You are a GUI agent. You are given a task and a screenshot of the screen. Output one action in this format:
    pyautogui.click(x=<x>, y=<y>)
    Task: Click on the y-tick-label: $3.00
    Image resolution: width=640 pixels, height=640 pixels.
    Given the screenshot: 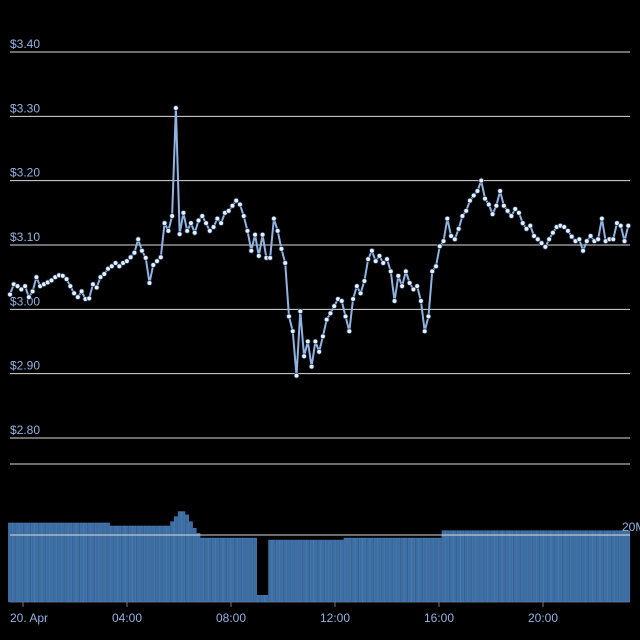 What is the action you would take?
    pyautogui.click(x=25, y=301)
    